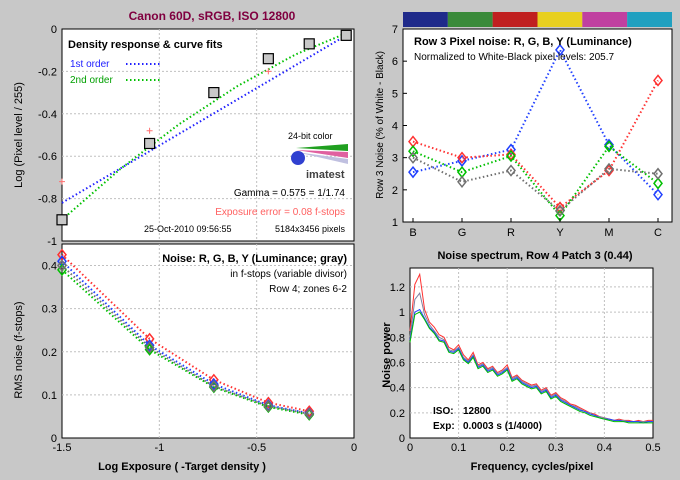 This screenshot has height=480, width=680. What do you see at coordinates (47, 72) in the screenshot?
I see `density-y-tick-label: -0.2` at bounding box center [47, 72].